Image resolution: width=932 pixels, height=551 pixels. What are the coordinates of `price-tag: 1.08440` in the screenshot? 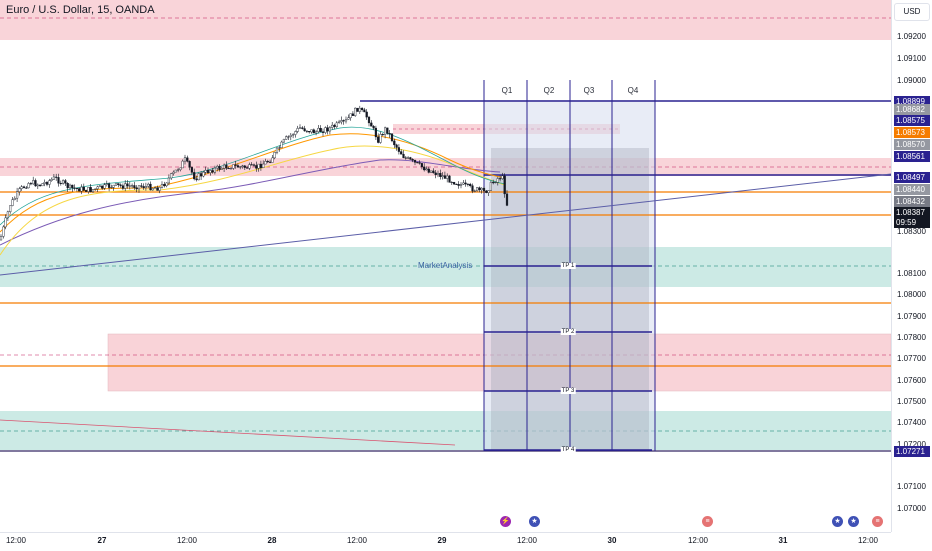 It's located at (912, 189).